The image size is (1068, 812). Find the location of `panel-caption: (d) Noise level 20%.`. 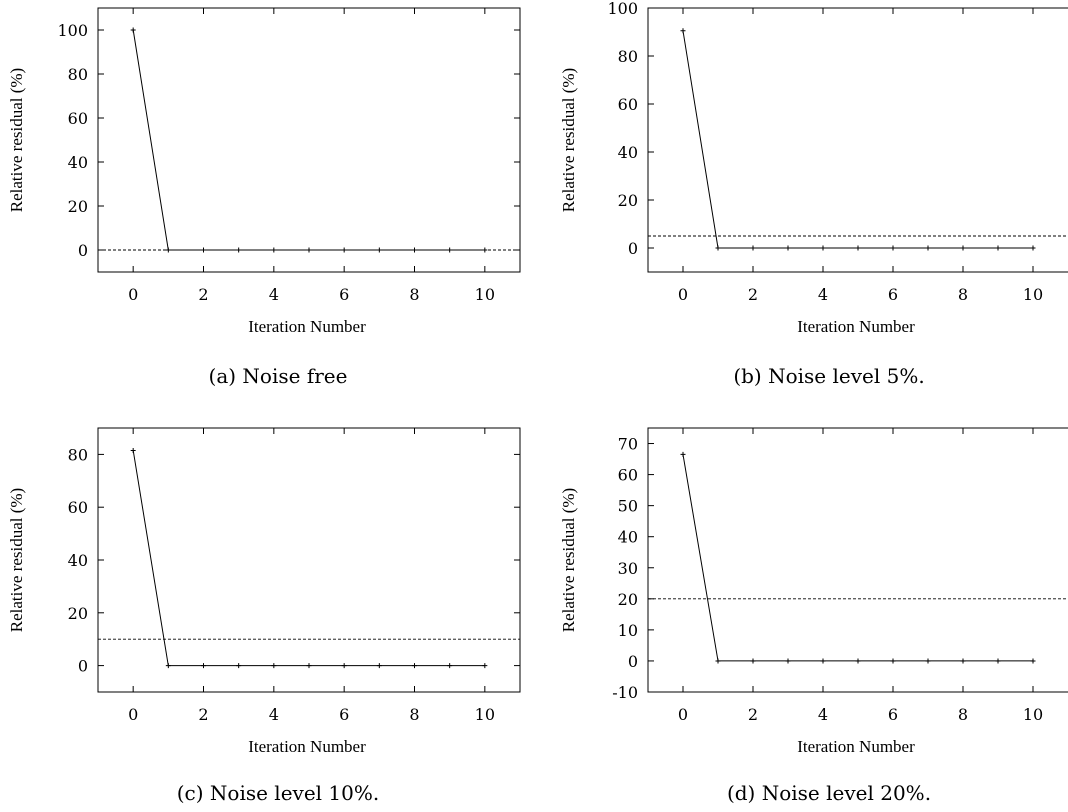

panel-caption: (d) Noise level 20%. is located at coordinates (829, 793).